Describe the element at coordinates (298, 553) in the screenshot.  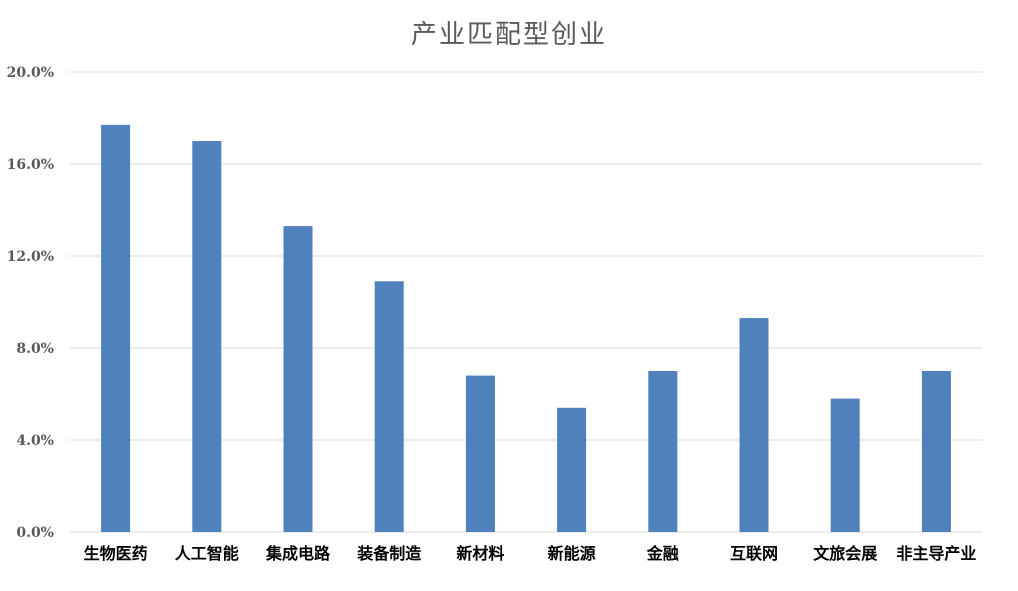
I see `x-tick-label: 集成电路` at that location.